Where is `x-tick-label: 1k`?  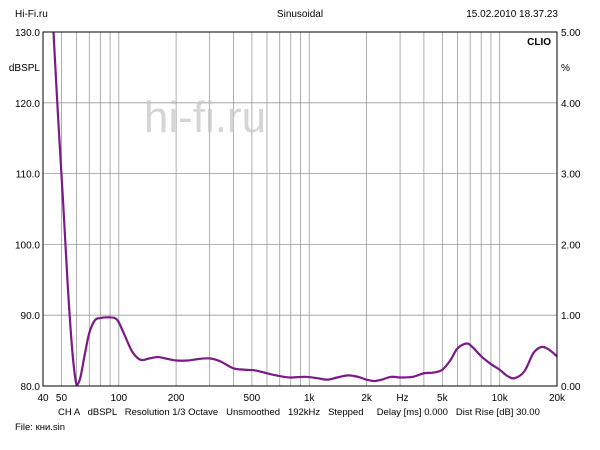
x-tick-label: 1k is located at coordinates (310, 398).